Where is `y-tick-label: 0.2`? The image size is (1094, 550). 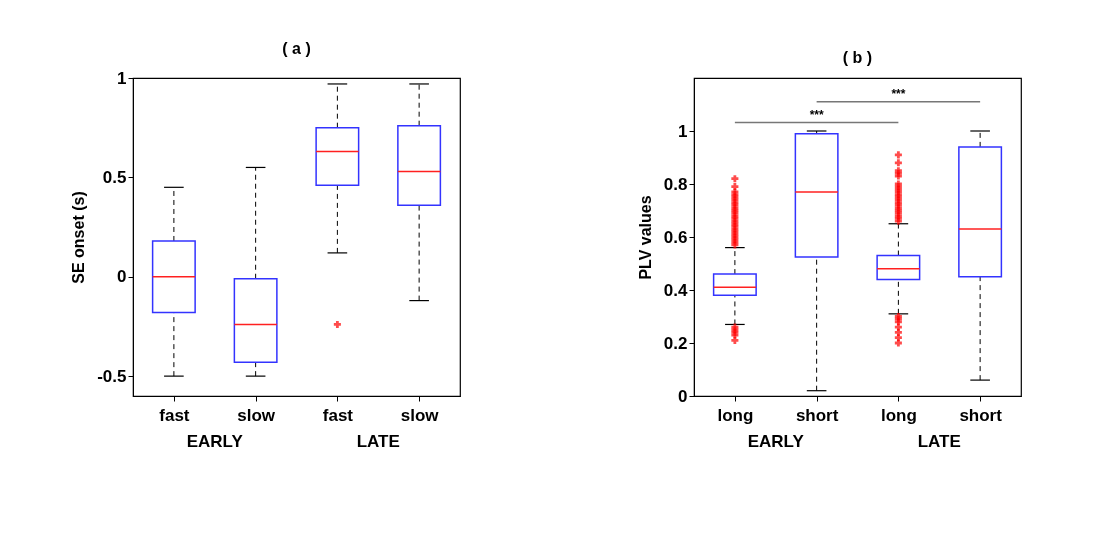 y-tick-label: 0.2 is located at coordinates (675, 343).